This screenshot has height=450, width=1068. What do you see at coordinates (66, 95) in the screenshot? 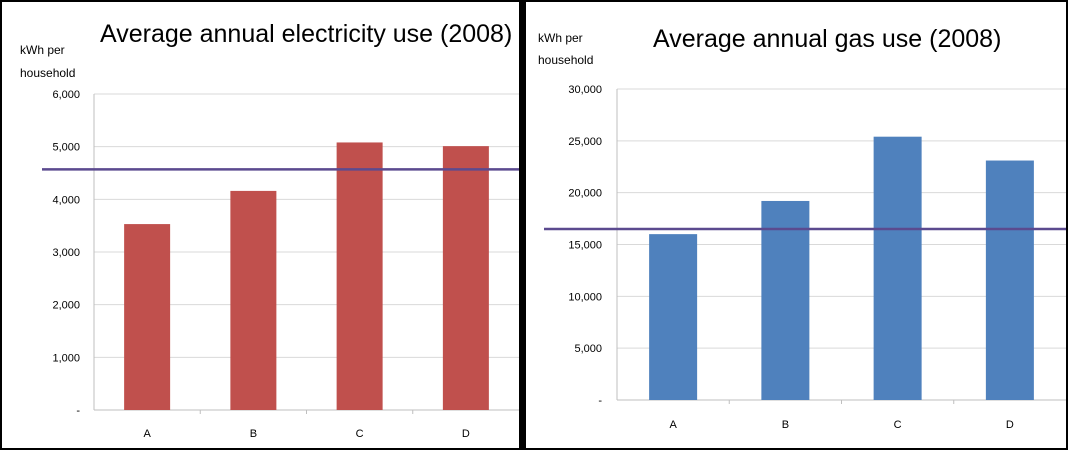
I see `electricity-y-tick-label: 6,000` at bounding box center [66, 95].